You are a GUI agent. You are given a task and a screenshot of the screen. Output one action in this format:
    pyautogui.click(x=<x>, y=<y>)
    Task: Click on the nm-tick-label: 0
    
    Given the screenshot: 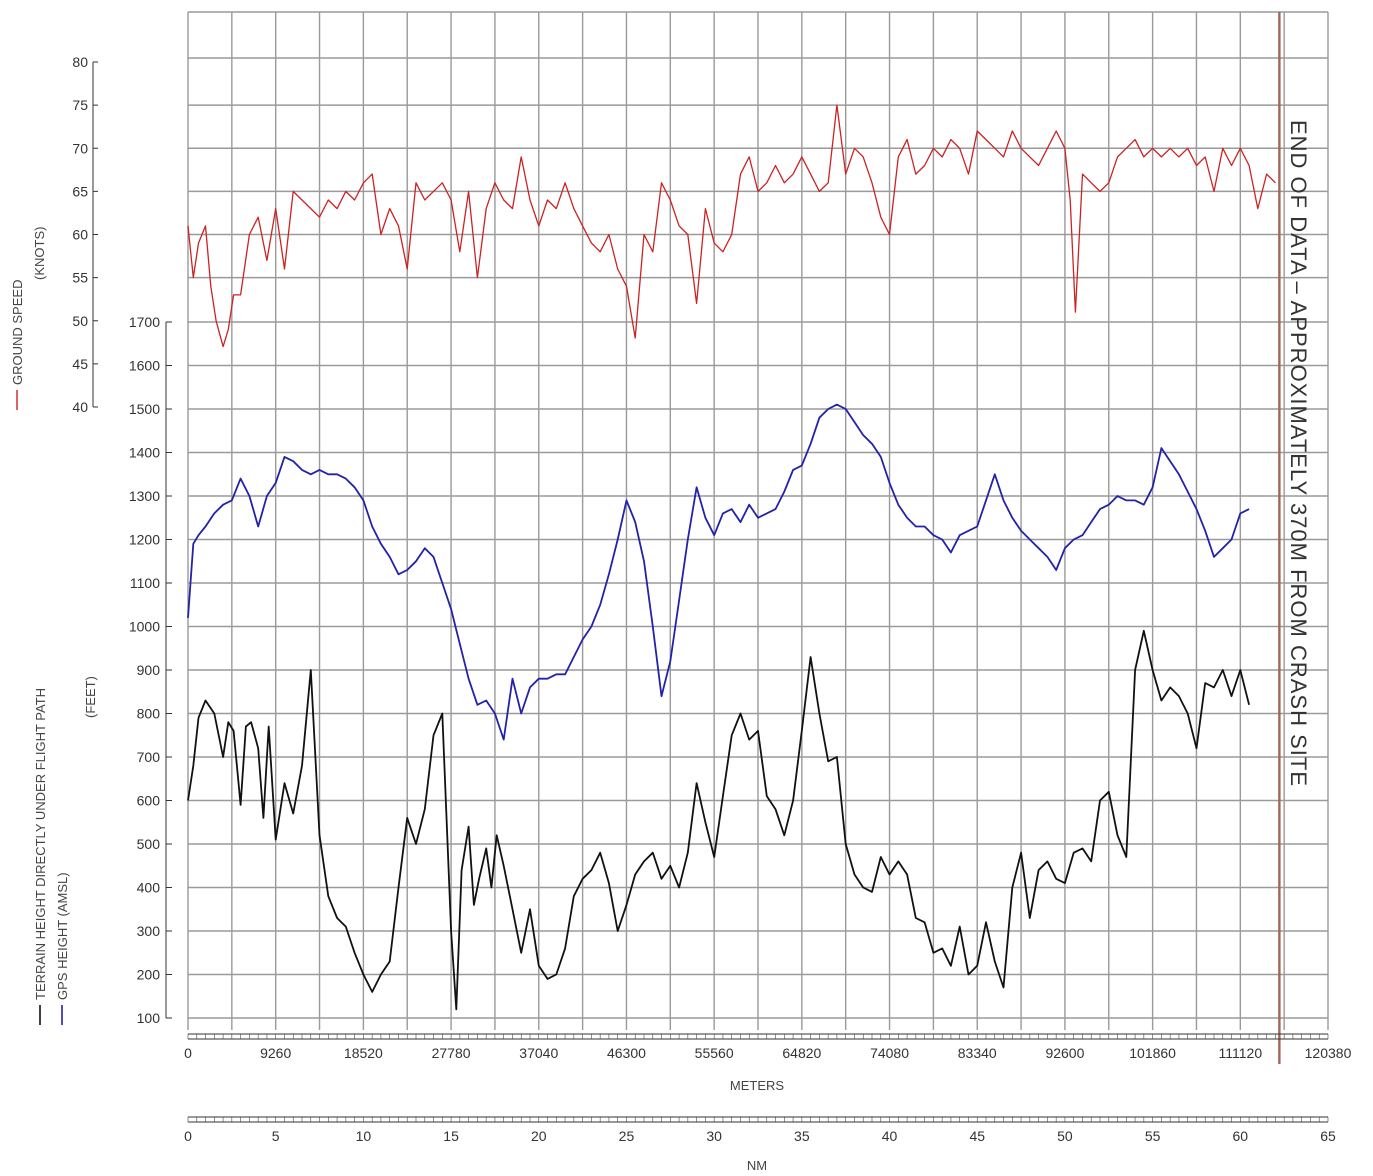 What is the action you would take?
    pyautogui.click(x=188, y=1136)
    